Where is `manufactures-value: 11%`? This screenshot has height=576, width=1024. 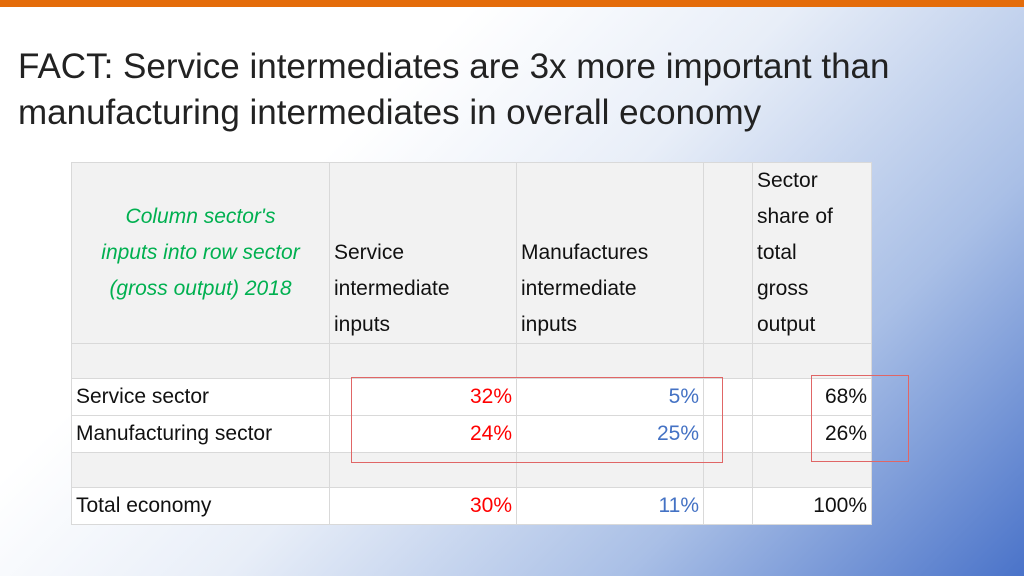 manufactures-value: 11% is located at coordinates (610, 506).